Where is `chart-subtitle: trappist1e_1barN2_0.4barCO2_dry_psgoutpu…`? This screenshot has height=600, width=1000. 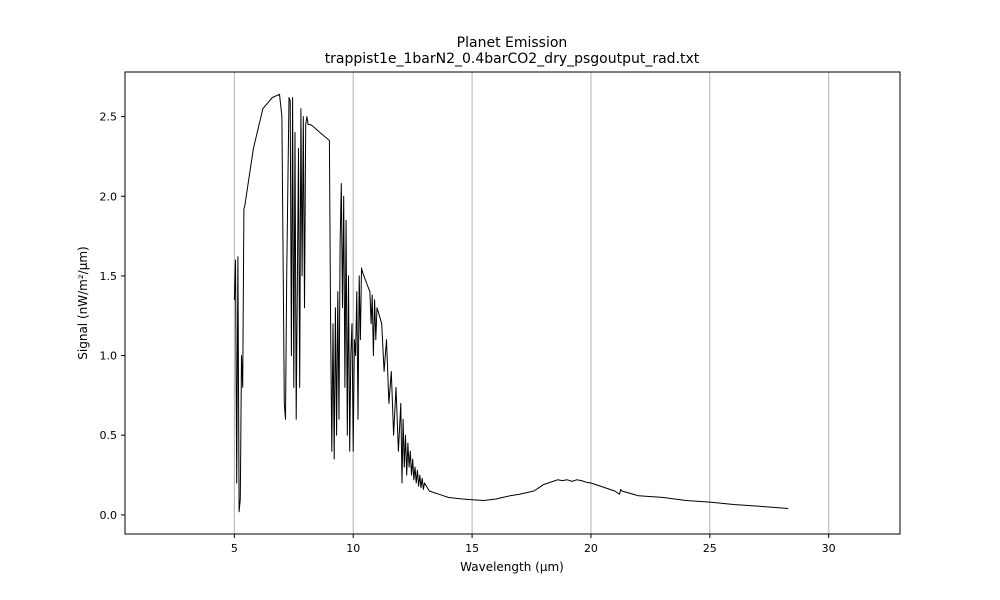
chart-subtitle: trappist1e_1barN2_0.4barCO2_dry_psgoutpu… is located at coordinates (512, 59).